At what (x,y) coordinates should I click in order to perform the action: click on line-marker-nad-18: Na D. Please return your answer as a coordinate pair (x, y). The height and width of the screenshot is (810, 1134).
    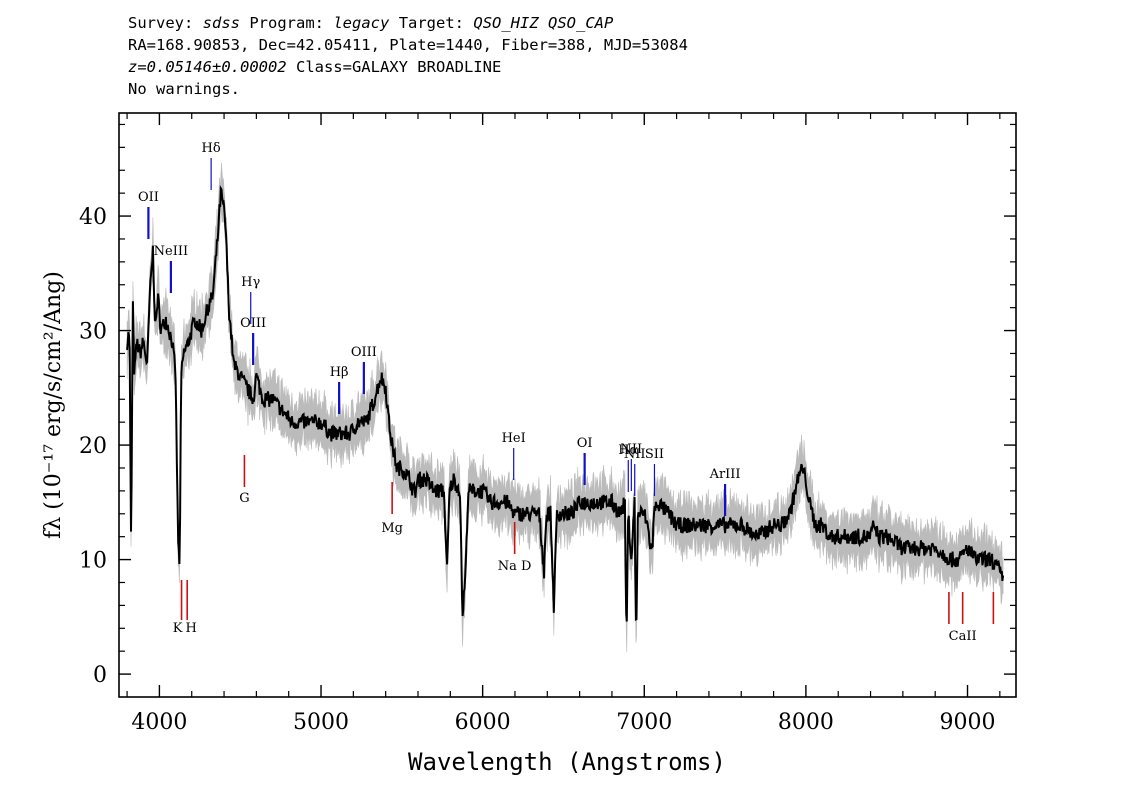
    Looking at the image, I should click on (515, 548).